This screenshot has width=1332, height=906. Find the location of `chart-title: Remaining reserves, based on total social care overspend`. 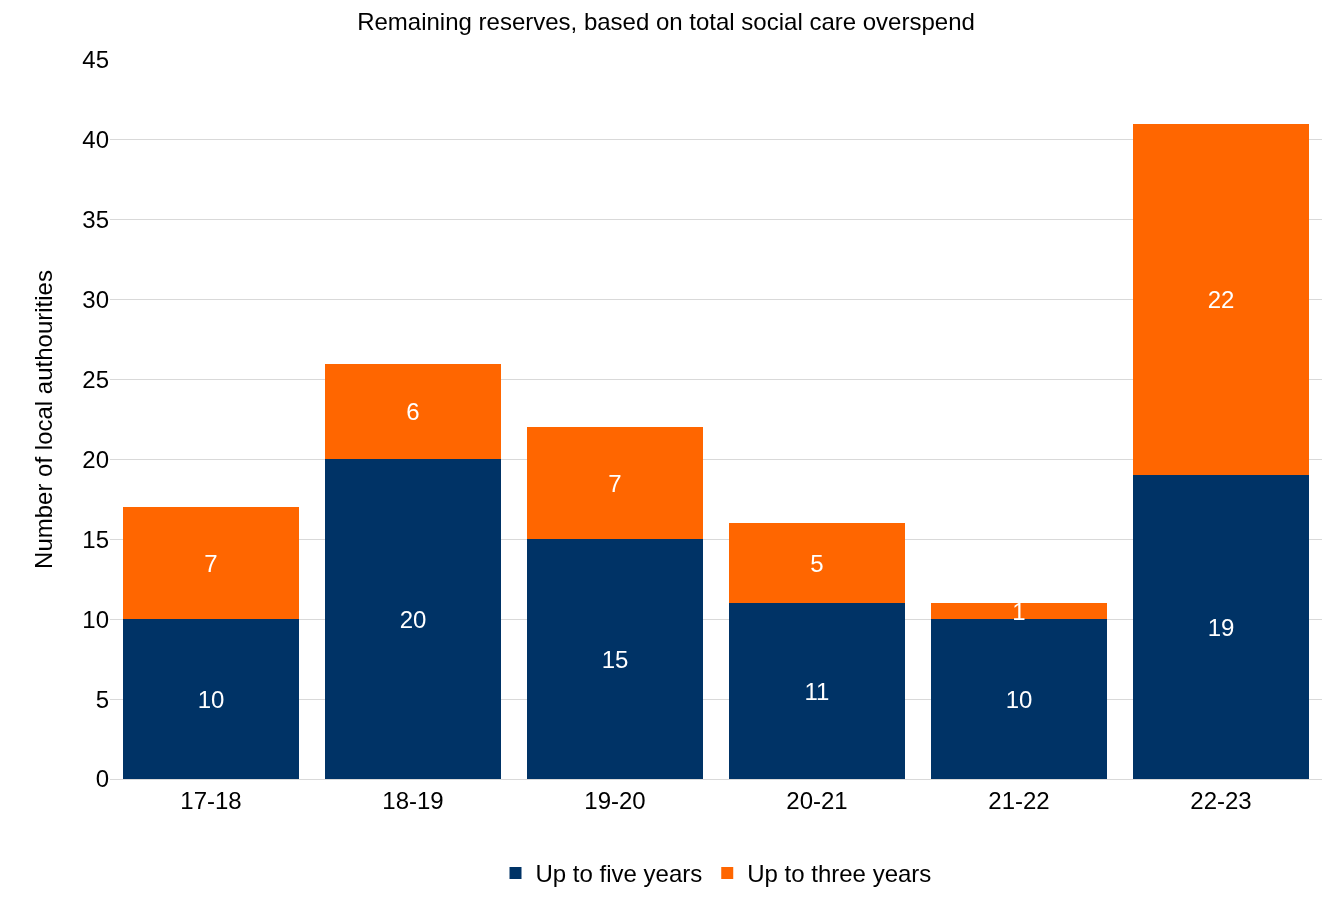

chart-title: Remaining reserves, based on total social care overspend is located at coordinates (666, 22).